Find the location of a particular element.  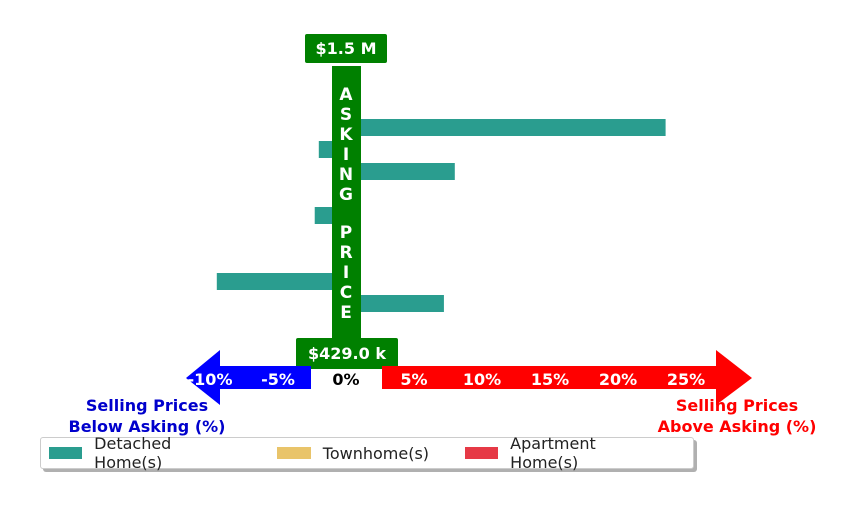

top-price-badge is located at coordinates (346, 48).